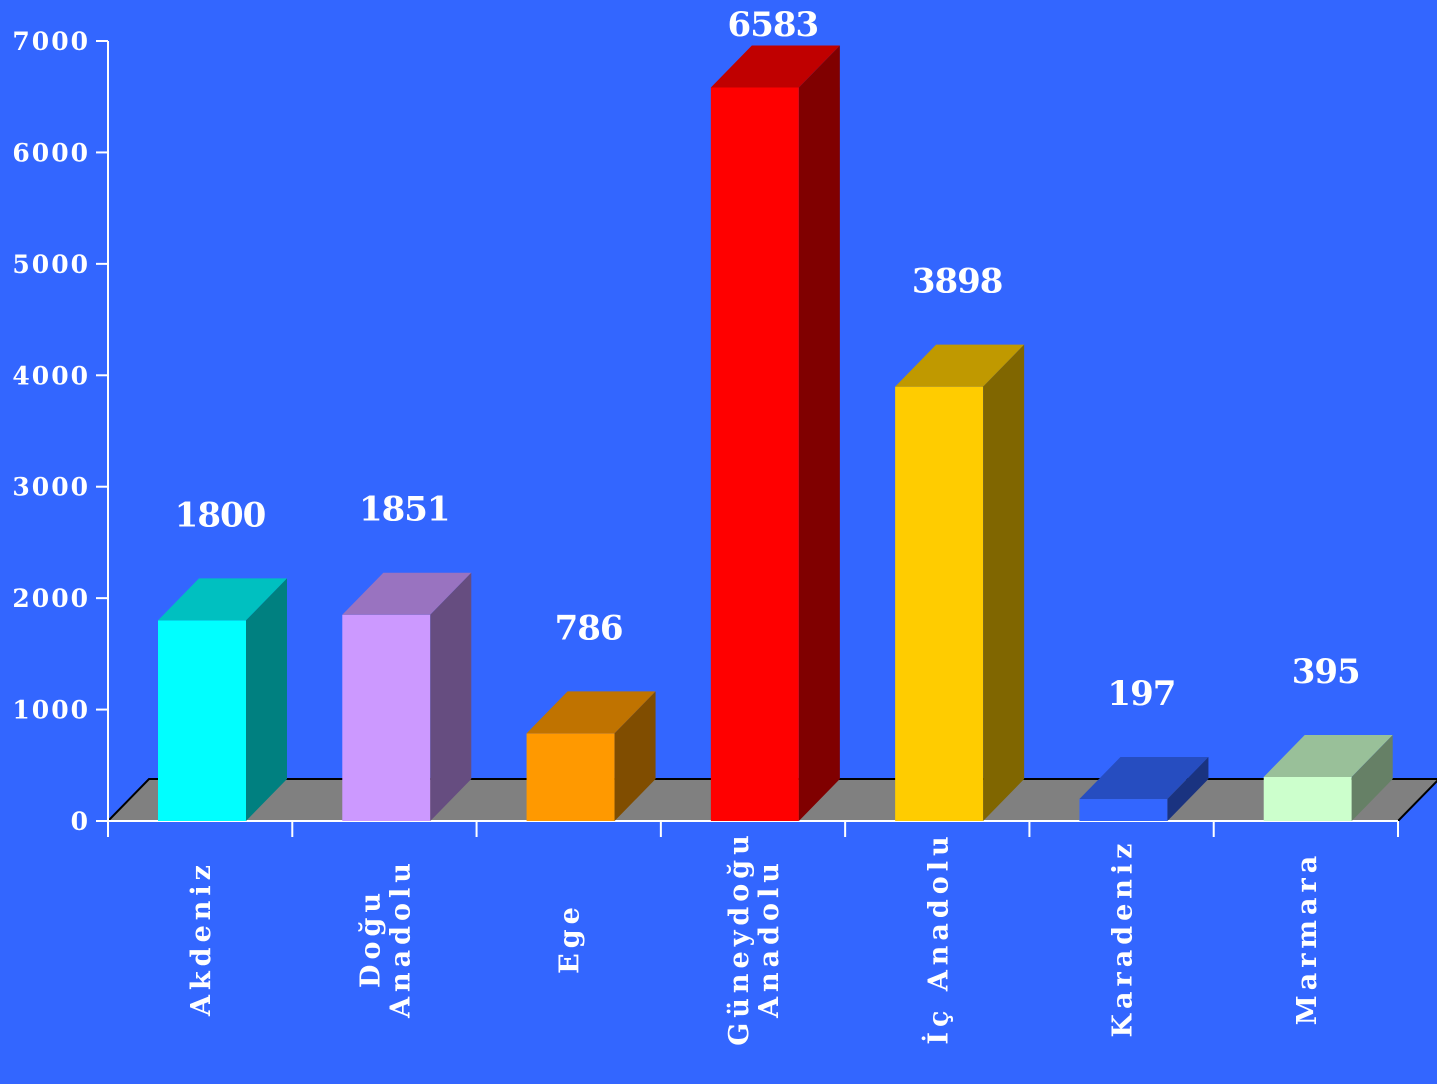 Image resolution: width=1437 pixels, height=1084 pixels. What do you see at coordinates (51, 264) in the screenshot?
I see `y-tick-label: 5000` at bounding box center [51, 264].